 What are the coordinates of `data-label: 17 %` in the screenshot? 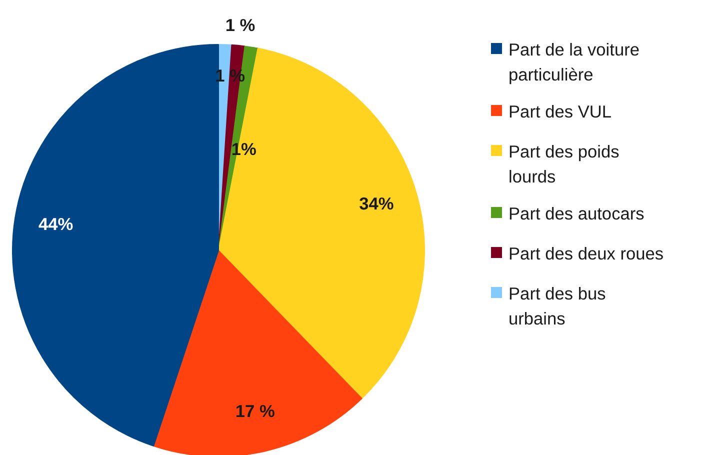 It's located at (255, 411).